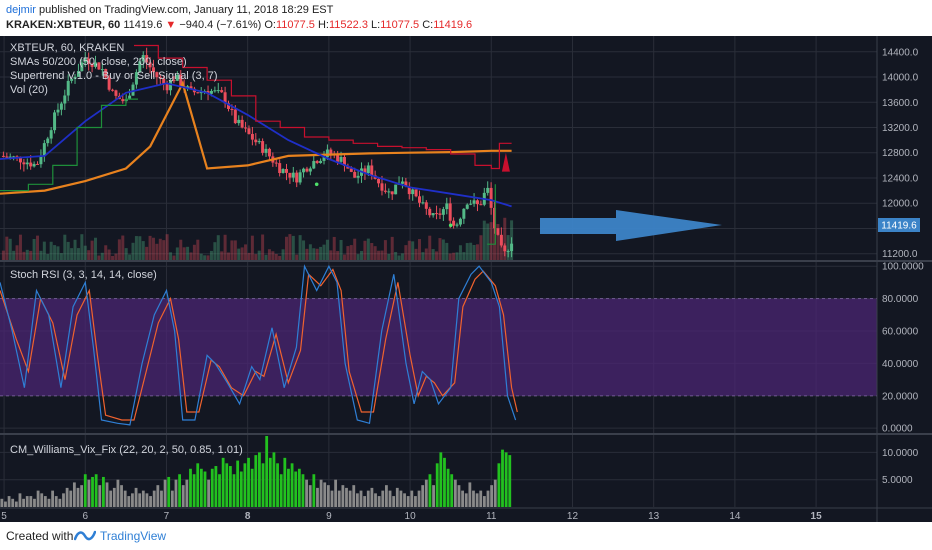  I want to click on arrow-drawing, so click(631, 225).